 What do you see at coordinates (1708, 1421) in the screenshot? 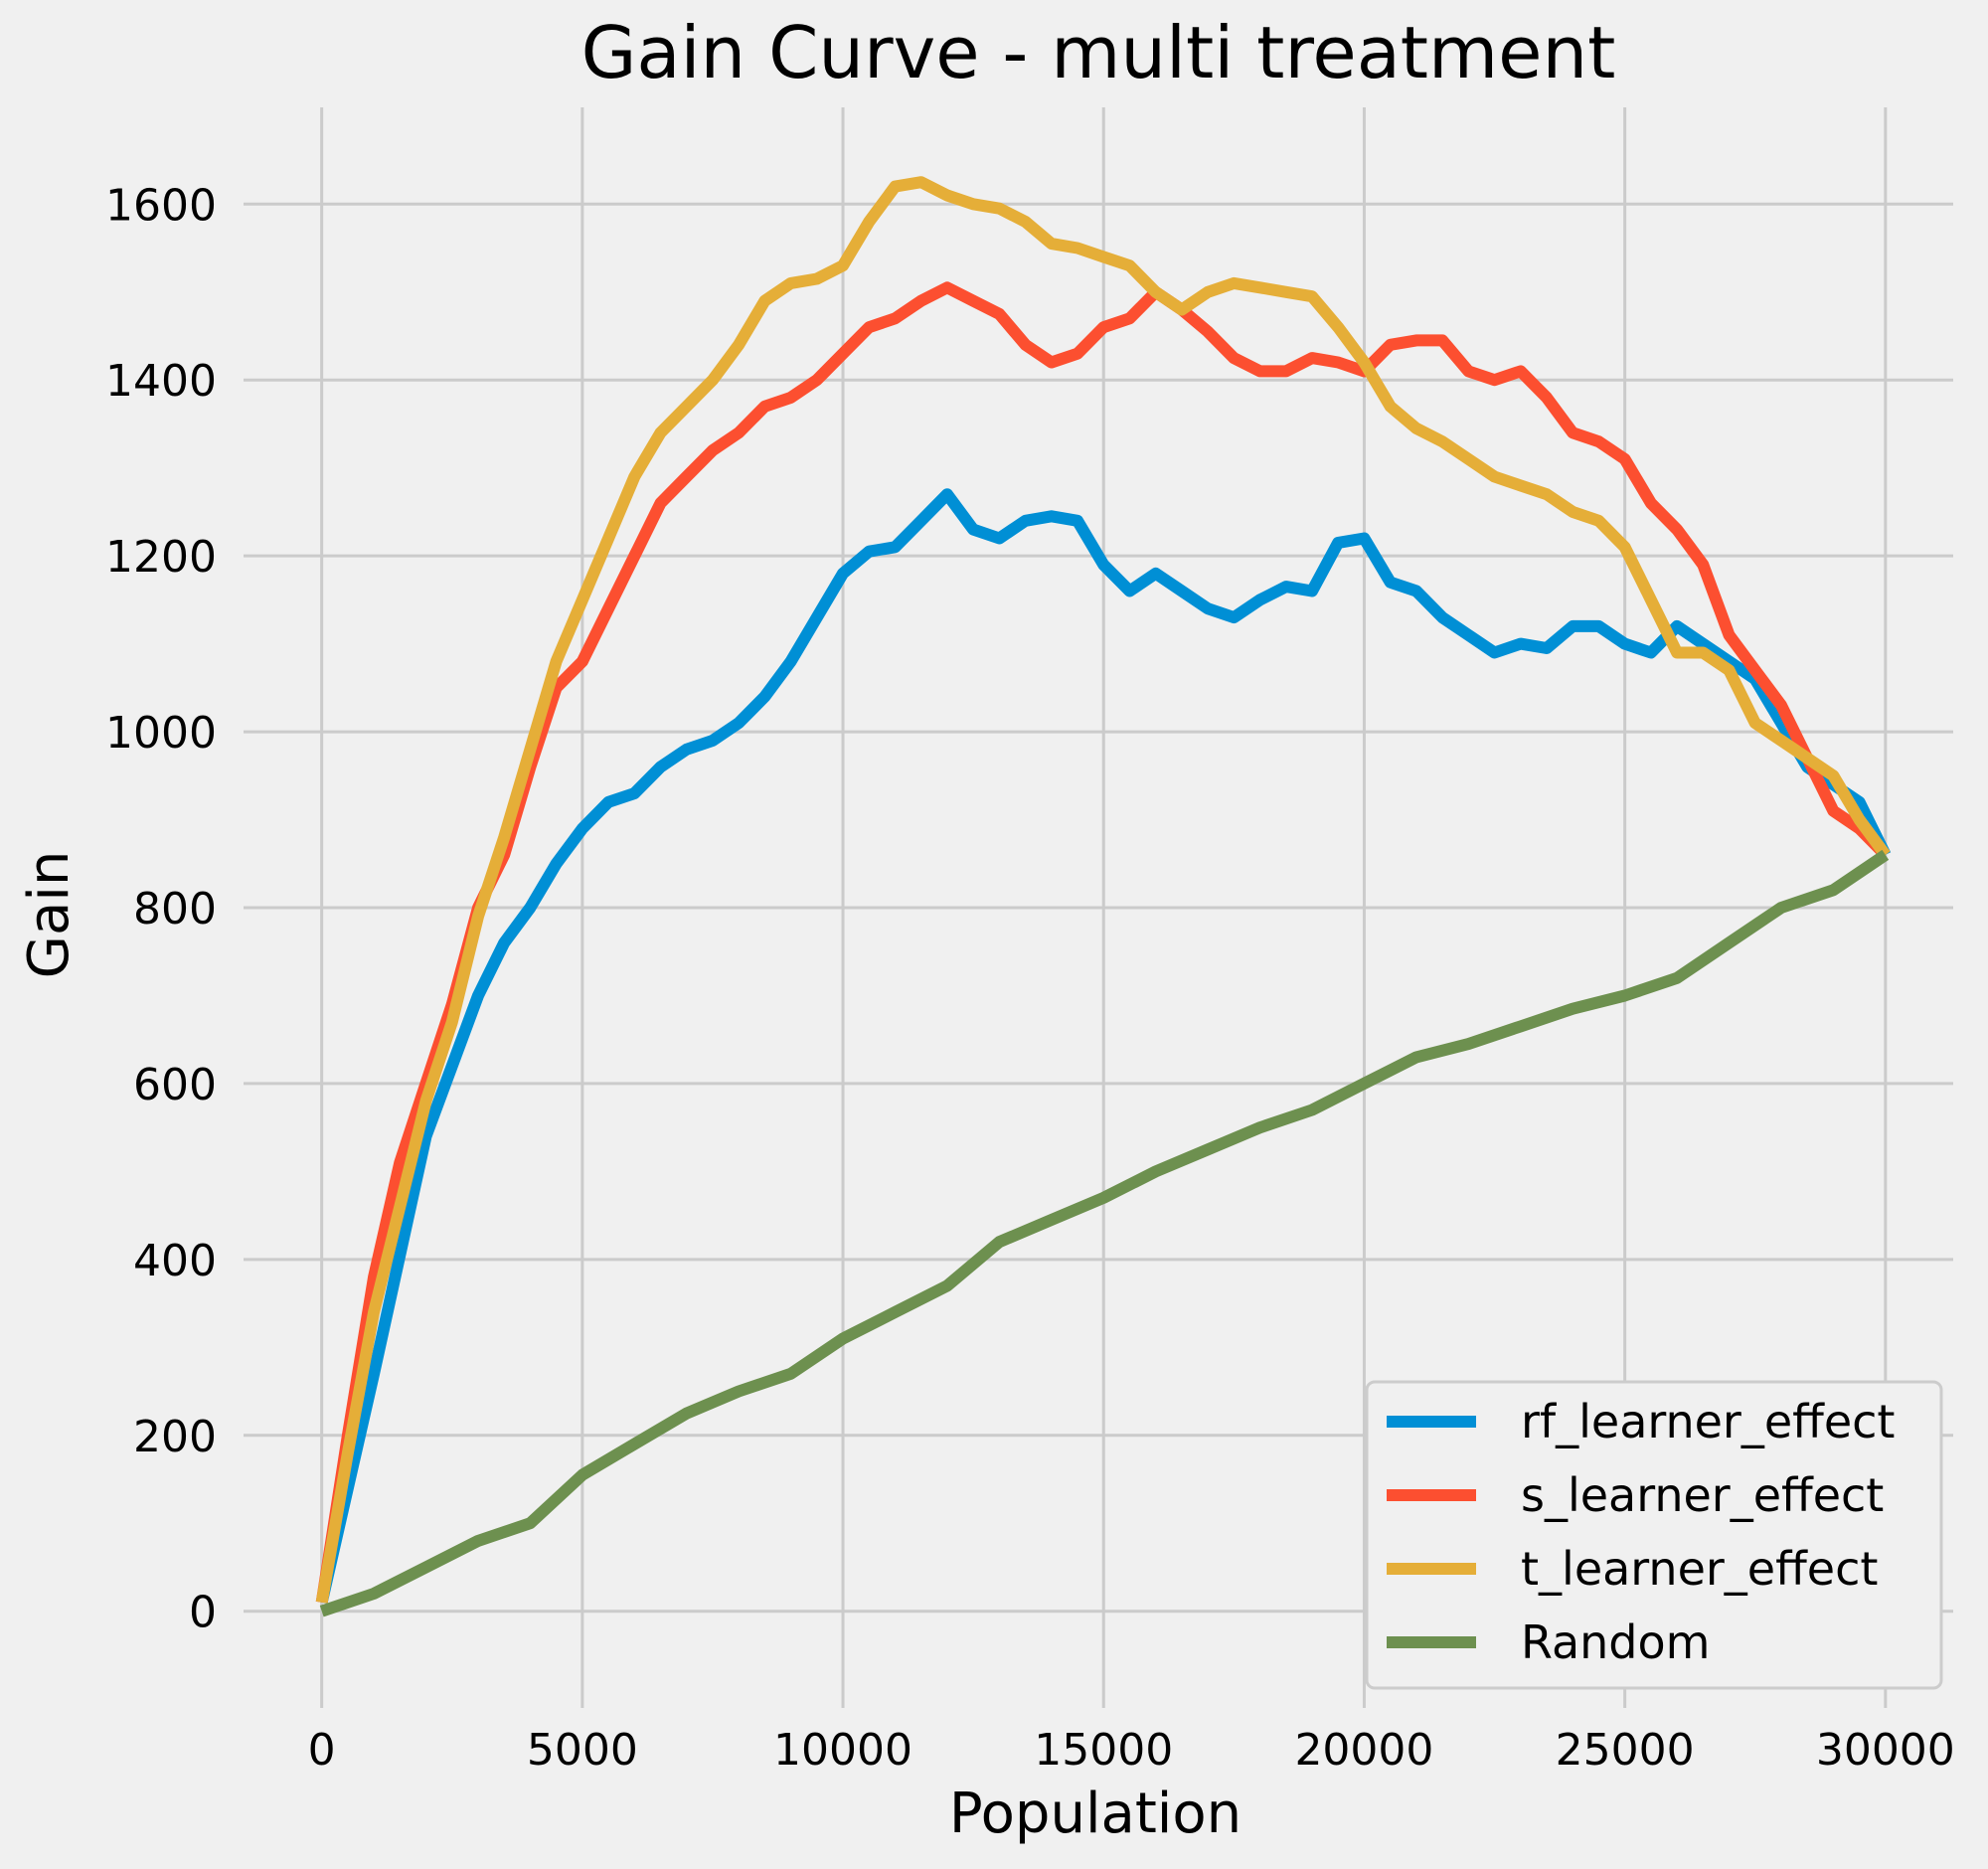
I see `legend-label-rf-learner-effect: rf_learner_effect` at bounding box center [1708, 1421].